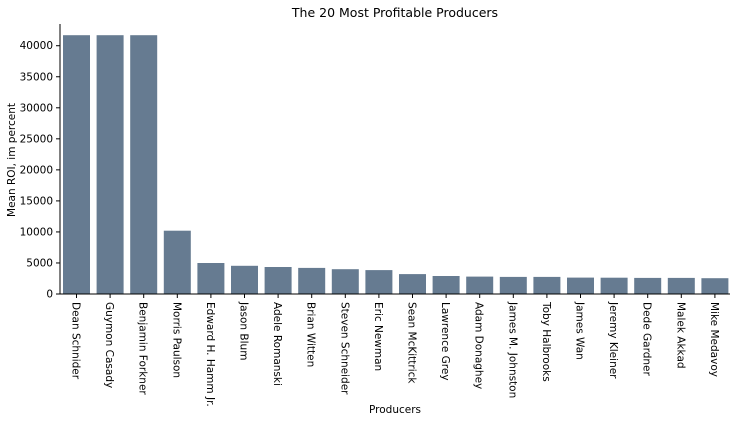 The width and height of the screenshot is (736, 422). I want to click on x-tick-label: Adam Donaghey, so click(479, 345).